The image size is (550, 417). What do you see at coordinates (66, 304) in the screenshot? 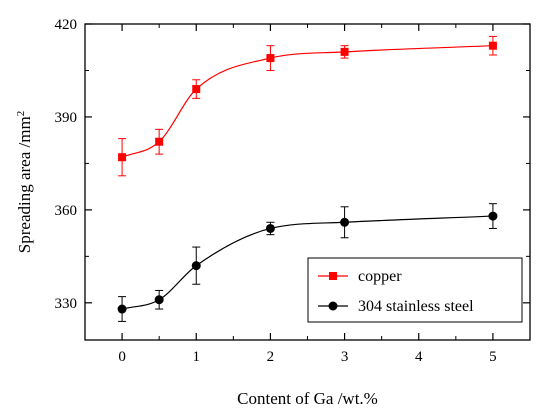
I see `y-tick-label: 330` at bounding box center [66, 304].